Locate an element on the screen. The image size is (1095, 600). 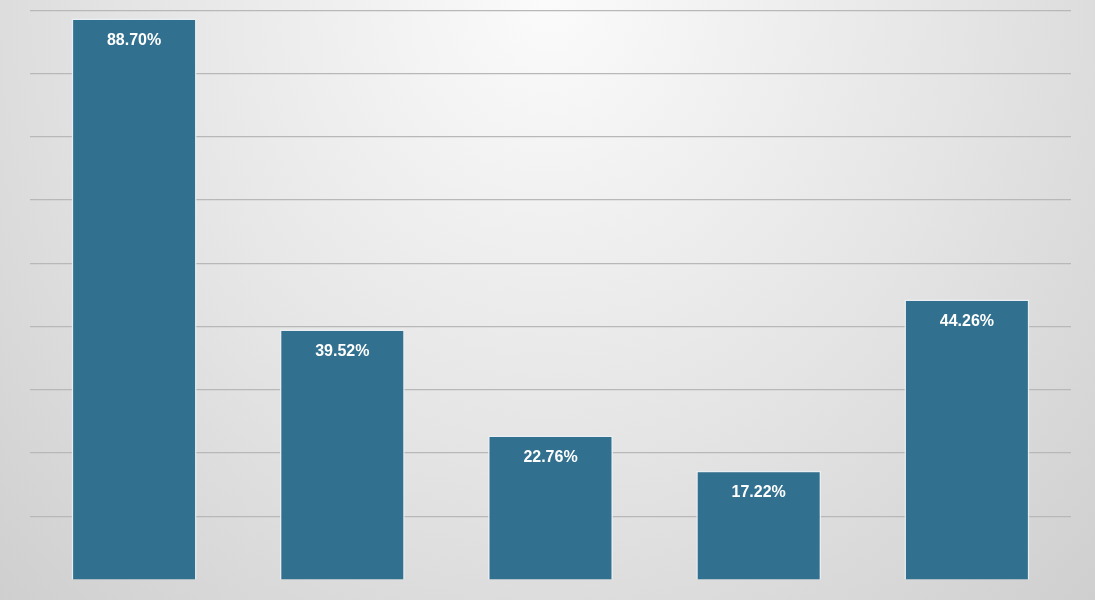
data-label: 17.22% is located at coordinates (758, 492).